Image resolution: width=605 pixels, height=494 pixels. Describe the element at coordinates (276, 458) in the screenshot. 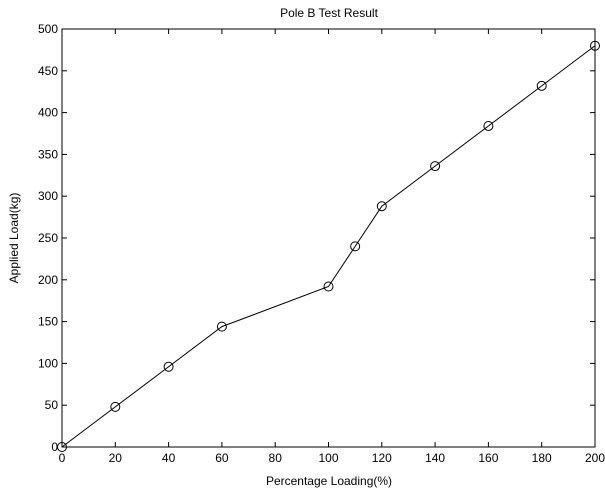

I see `x-tick-label: 80` at that location.